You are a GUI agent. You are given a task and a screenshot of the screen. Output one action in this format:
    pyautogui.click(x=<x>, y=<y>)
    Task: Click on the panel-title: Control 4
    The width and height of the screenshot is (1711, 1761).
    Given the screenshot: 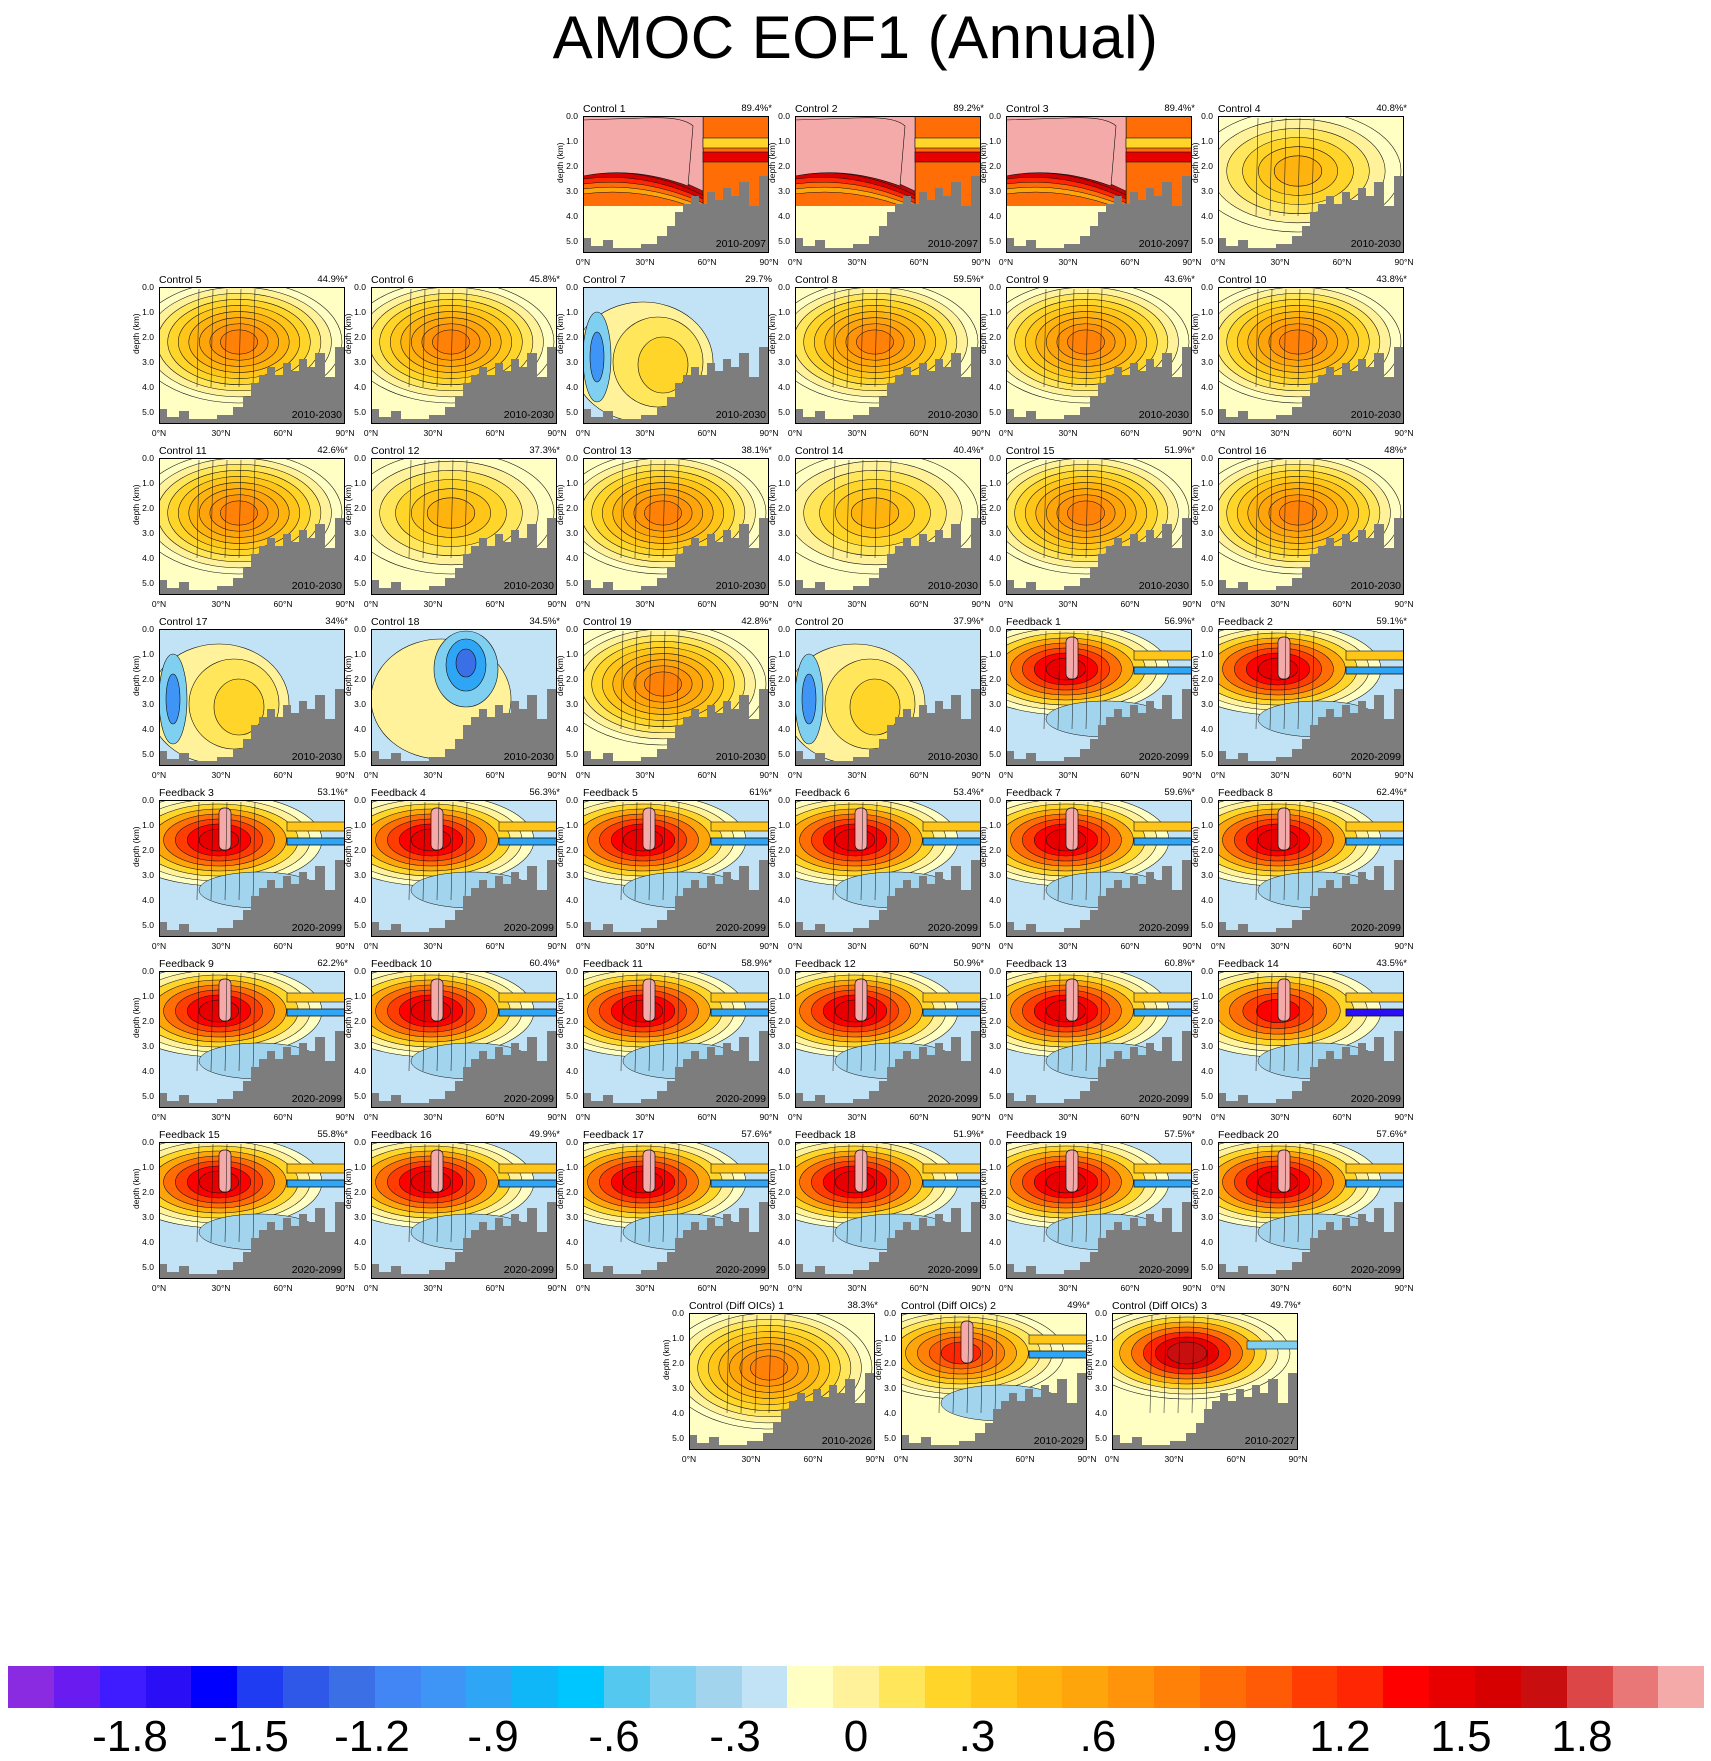 What is the action you would take?
    pyautogui.click(x=1239, y=109)
    